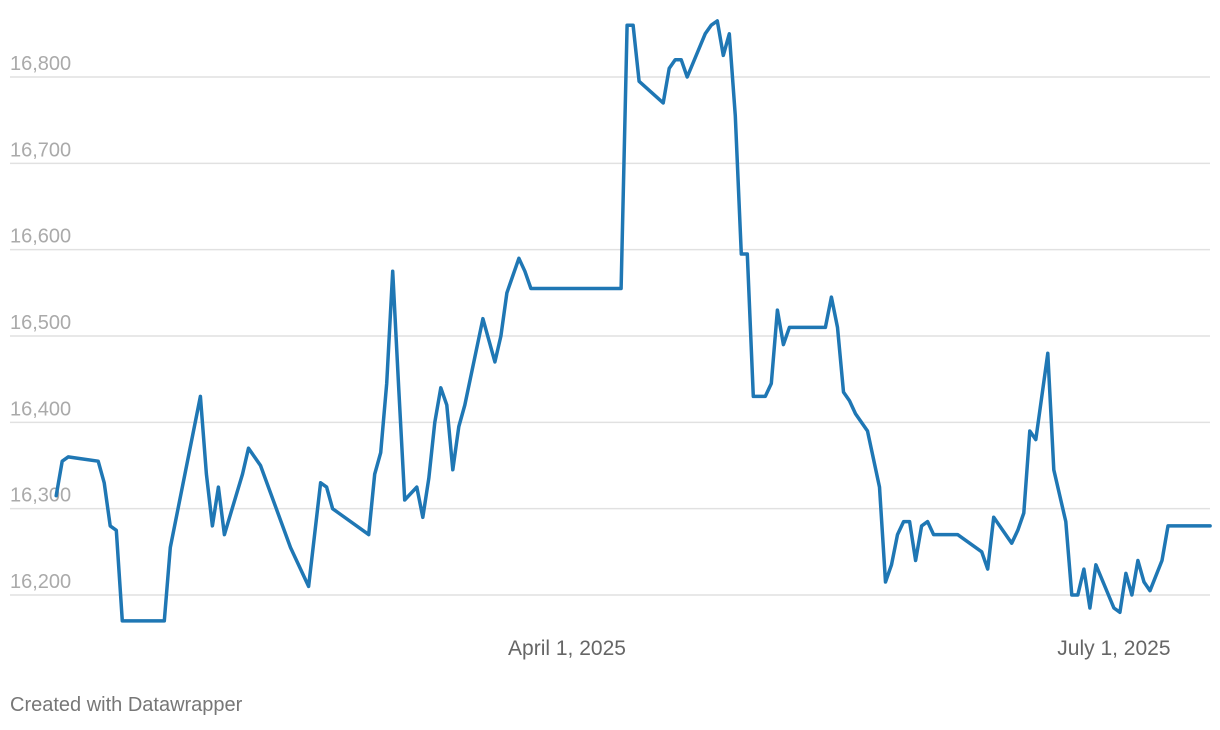  I want to click on y-tick-label: 16,400, so click(40, 409).